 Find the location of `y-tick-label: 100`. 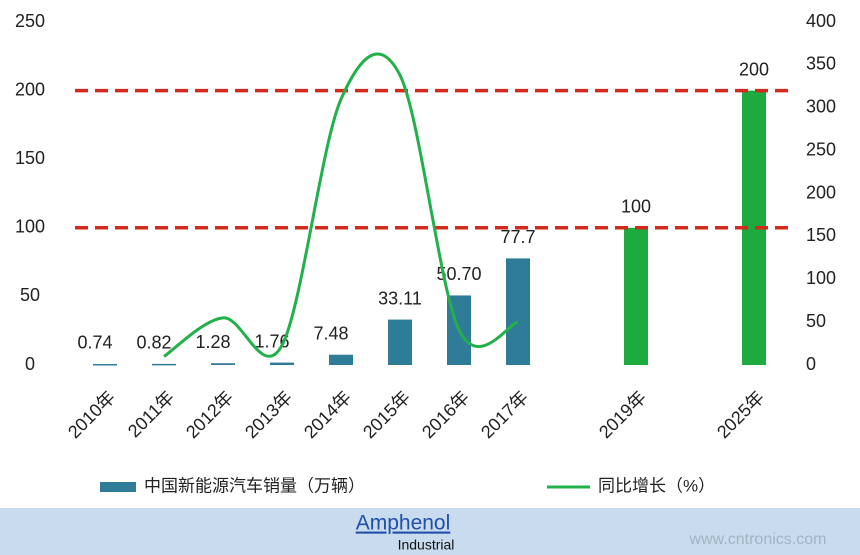

y-tick-label: 100 is located at coordinates (30, 227).